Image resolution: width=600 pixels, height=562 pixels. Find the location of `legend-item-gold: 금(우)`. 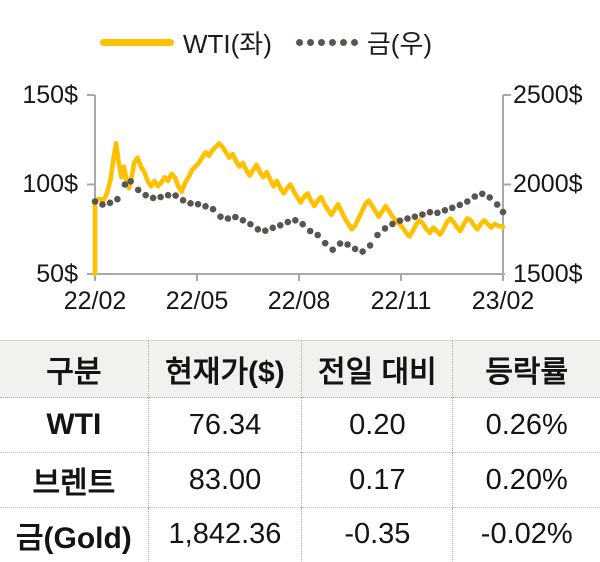

legend-item-gold: 금(우) is located at coordinates (364, 42).